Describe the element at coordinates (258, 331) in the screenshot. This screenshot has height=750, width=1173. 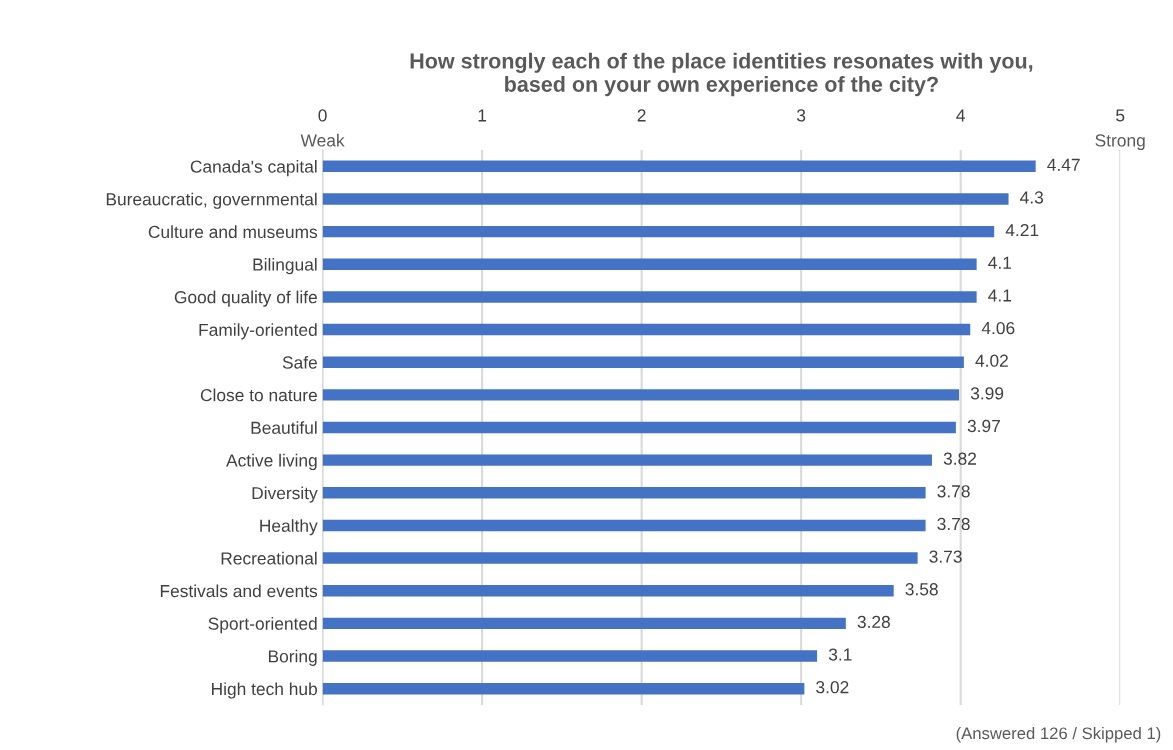
I see `y-tick-label: Family-oriented` at that location.